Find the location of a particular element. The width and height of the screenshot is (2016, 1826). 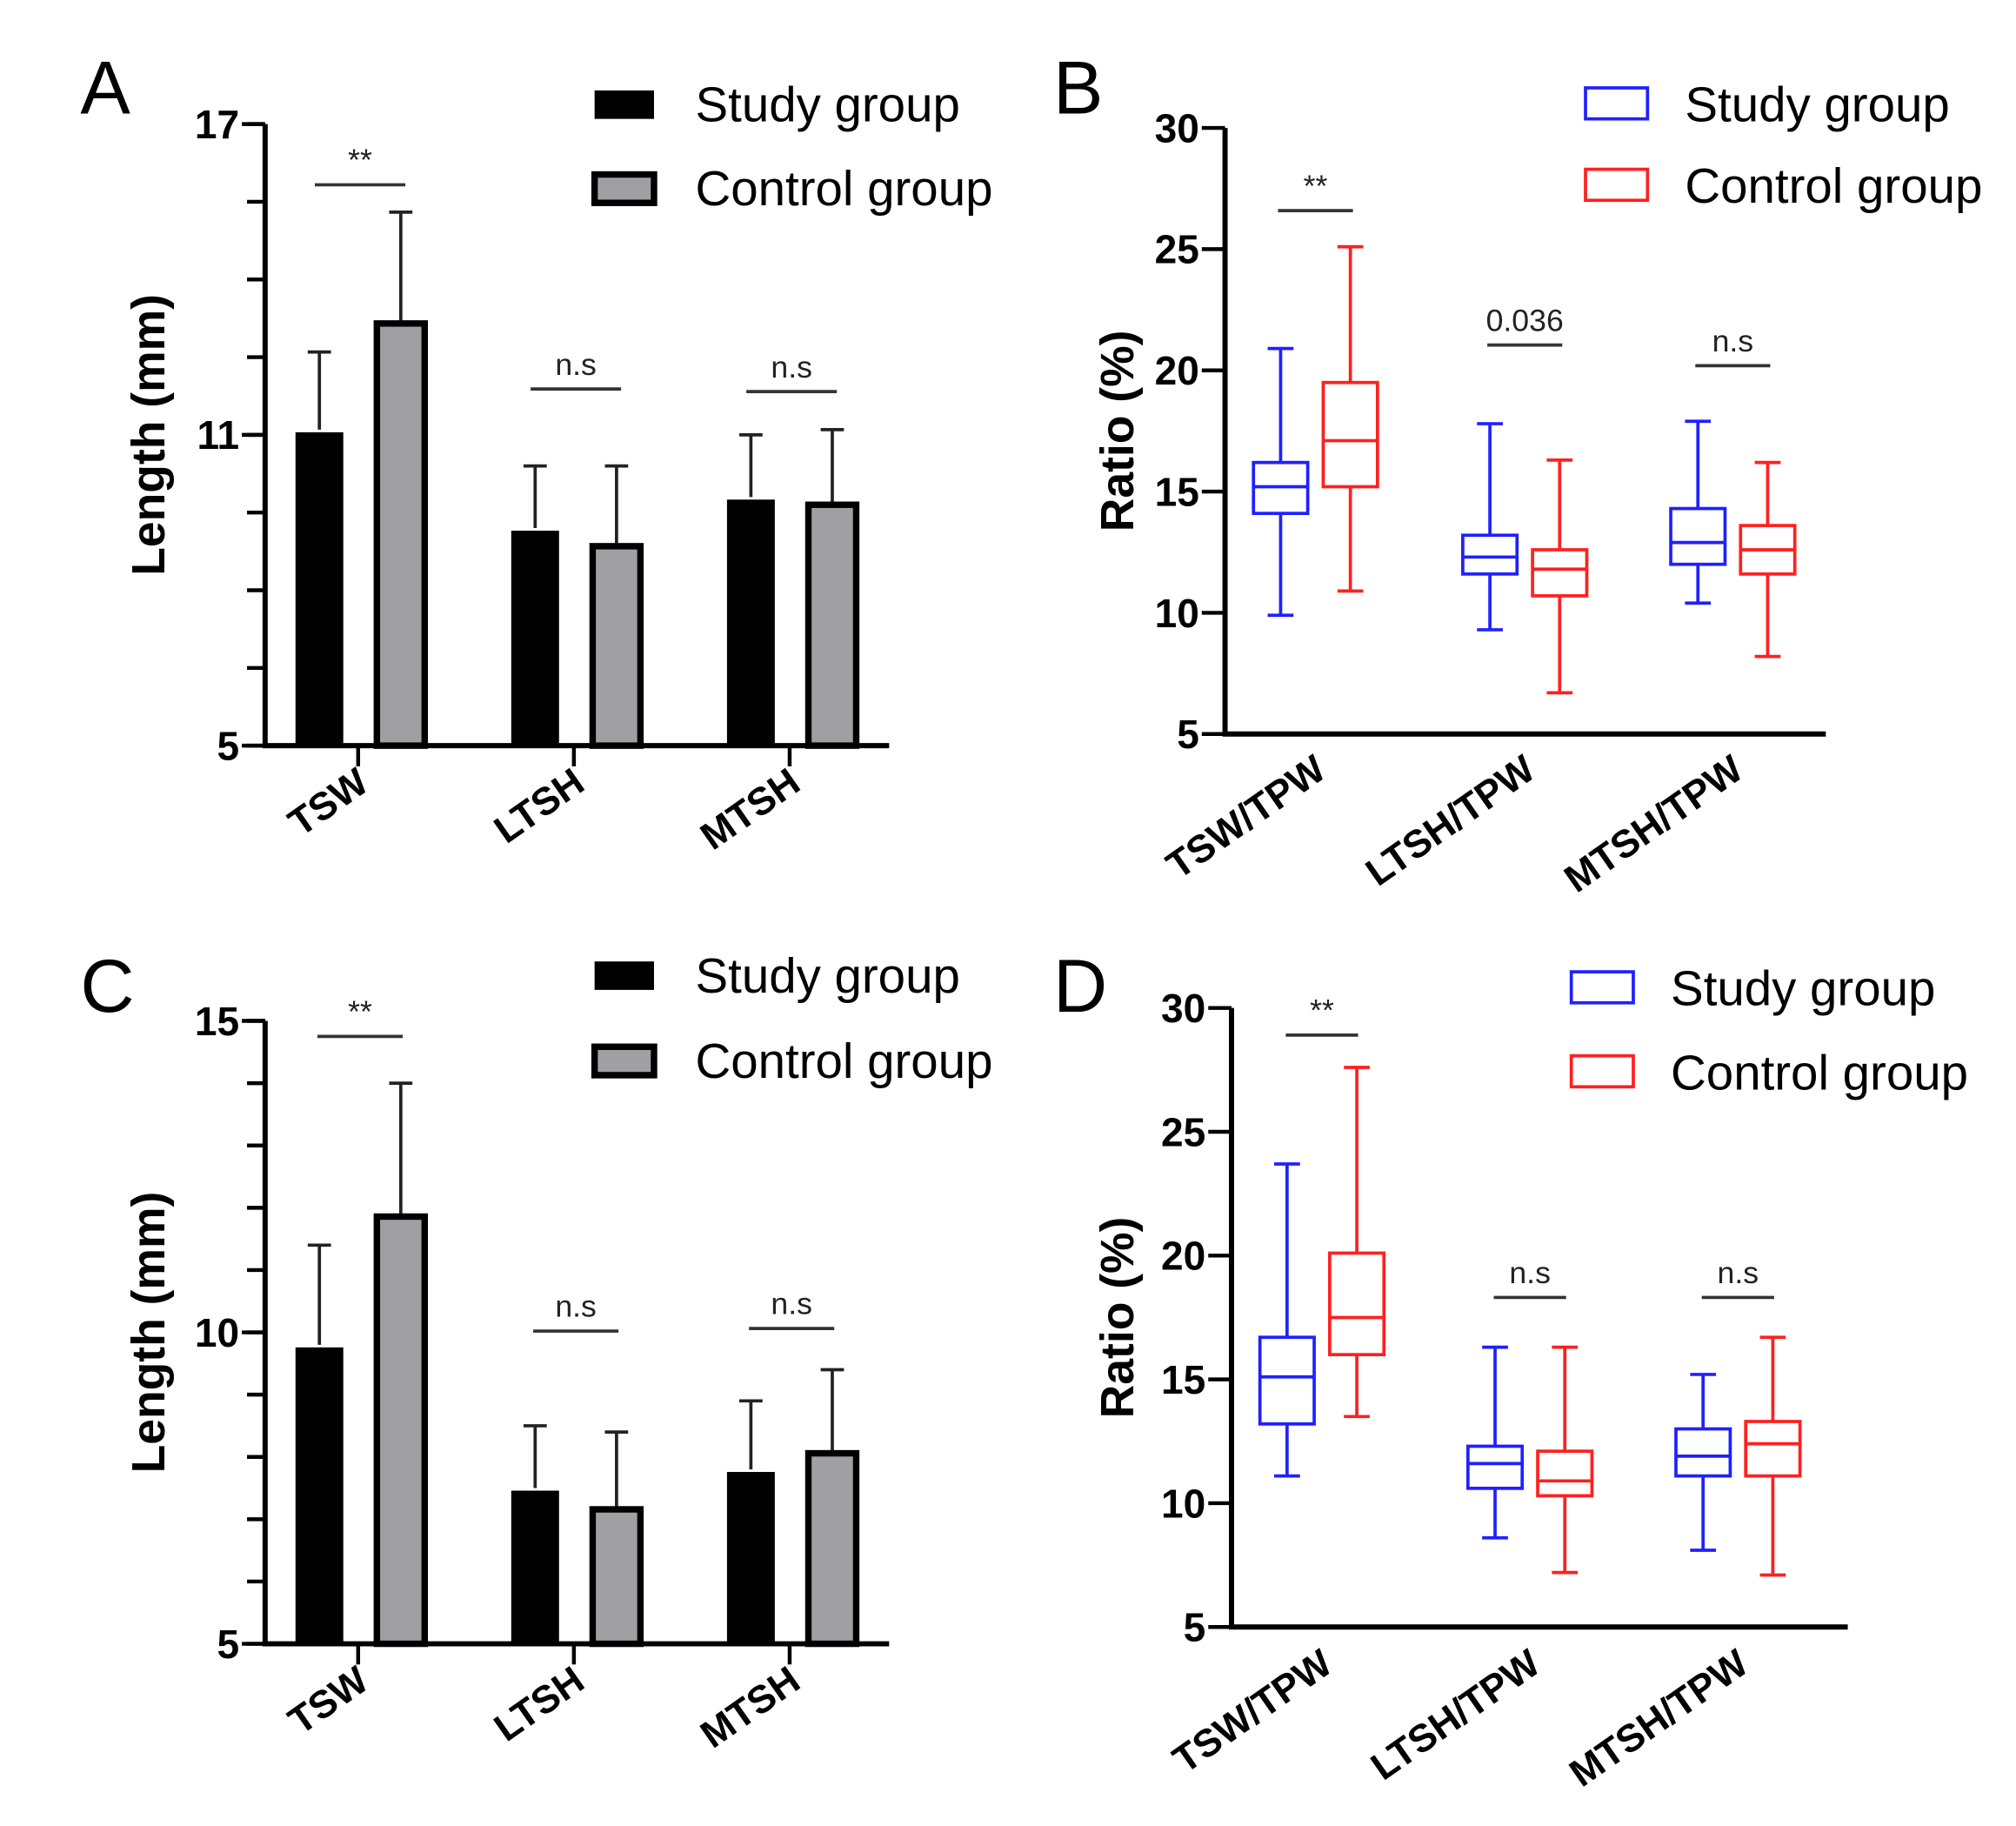

panel-letter: A is located at coordinates (105, 88).